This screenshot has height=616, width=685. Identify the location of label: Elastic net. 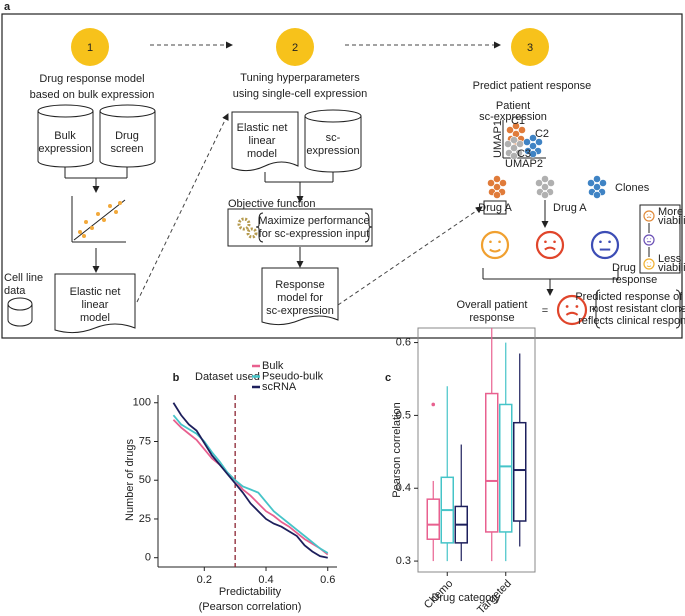
(262, 128).